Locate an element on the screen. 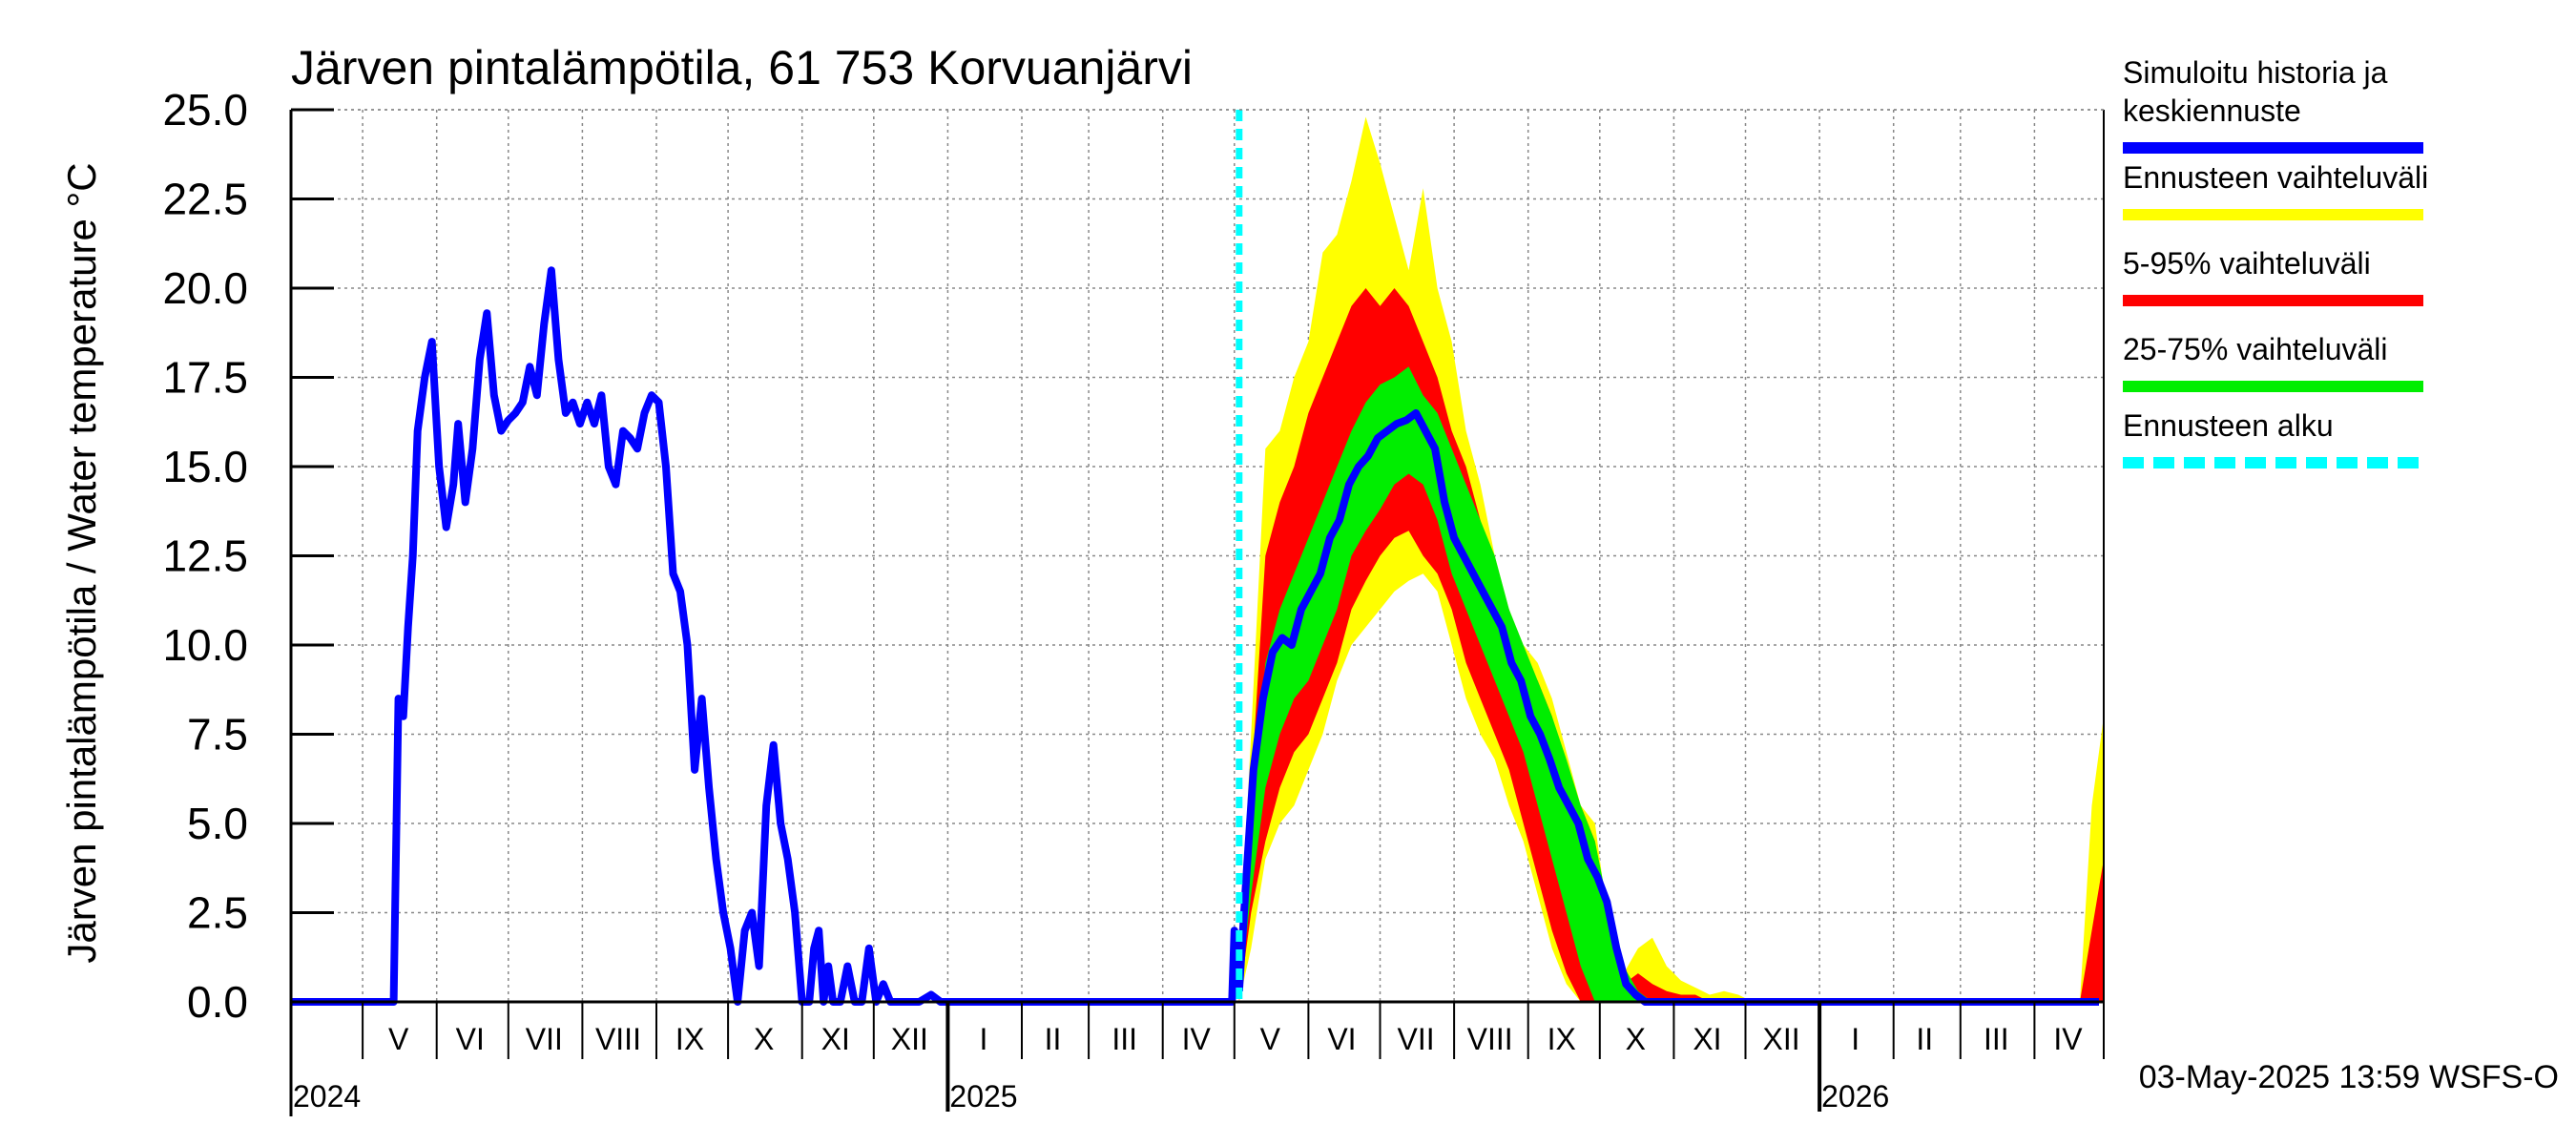 This screenshot has width=2576, height=1145. footer-timestamp: 03-May-2025 13:59 WSFS-O is located at coordinates (2349, 1077).